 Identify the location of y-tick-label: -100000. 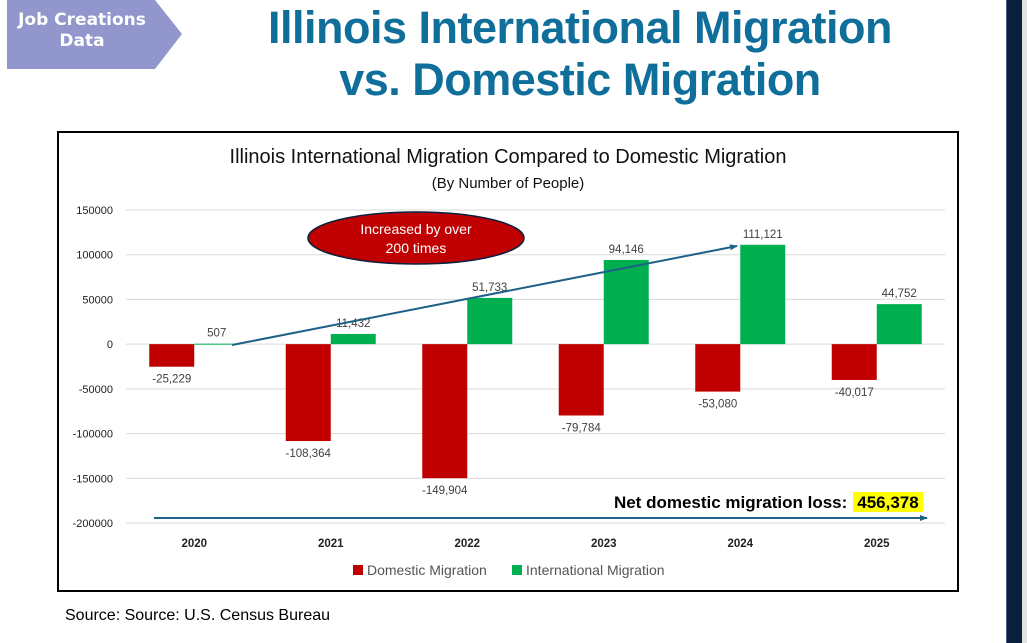
(93, 435).